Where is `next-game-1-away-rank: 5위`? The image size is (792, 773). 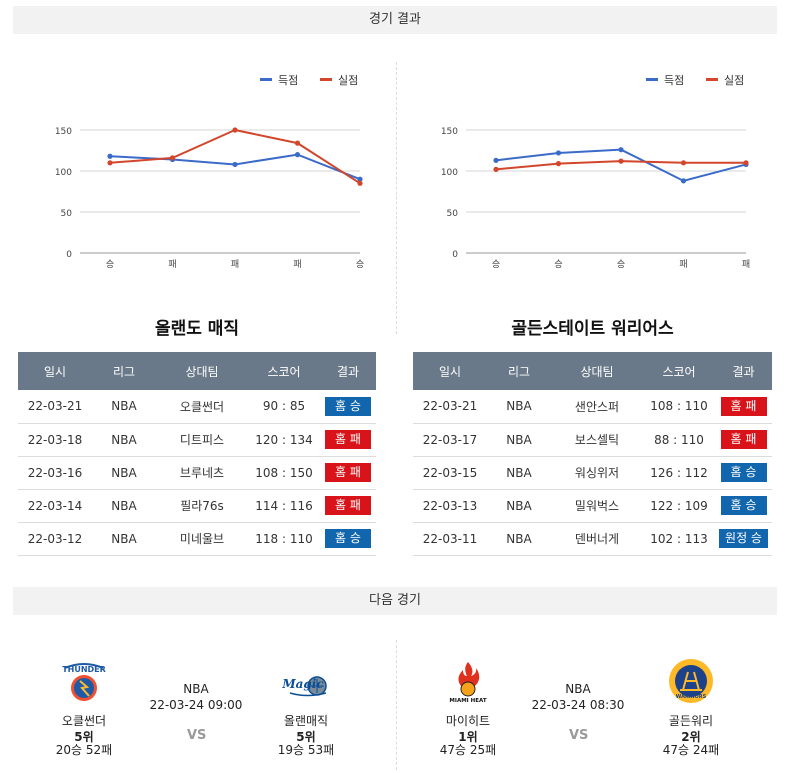
next-game-1-away-rank: 5위 is located at coordinates (306, 737).